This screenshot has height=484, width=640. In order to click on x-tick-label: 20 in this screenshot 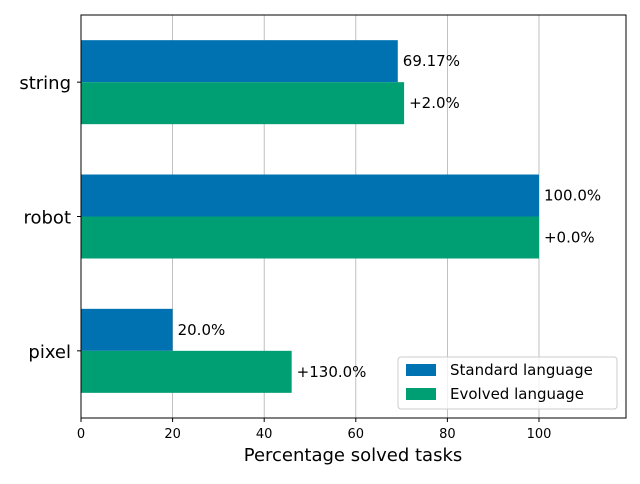, I will do `click(172, 434)`.